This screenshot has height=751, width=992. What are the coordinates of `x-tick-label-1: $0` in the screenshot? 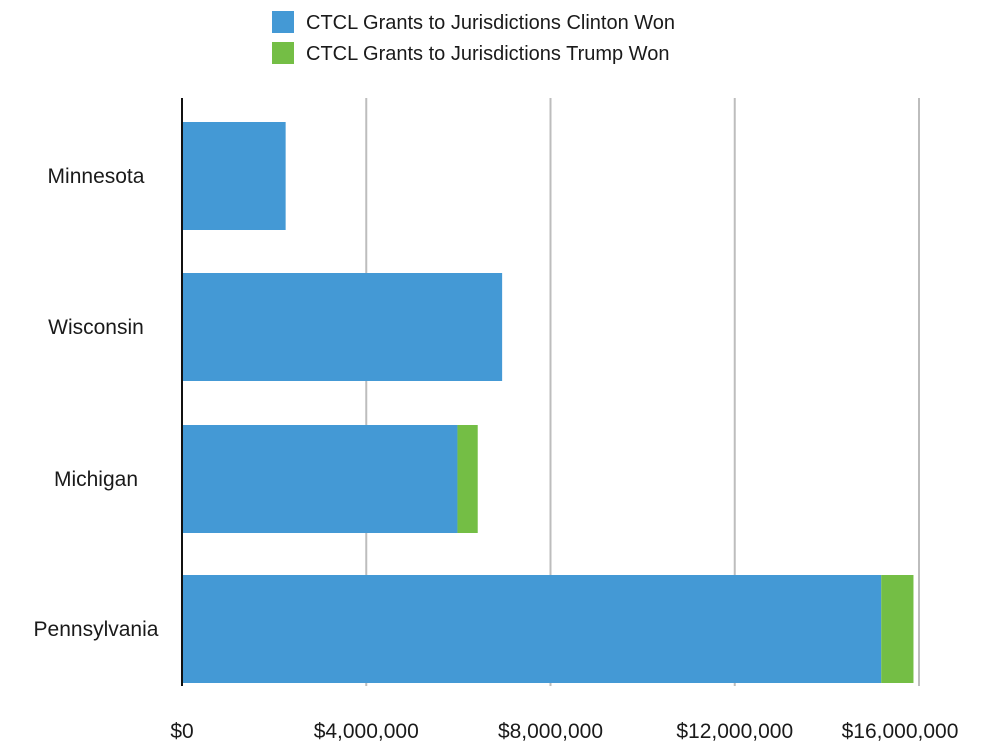 It's located at (181, 731).